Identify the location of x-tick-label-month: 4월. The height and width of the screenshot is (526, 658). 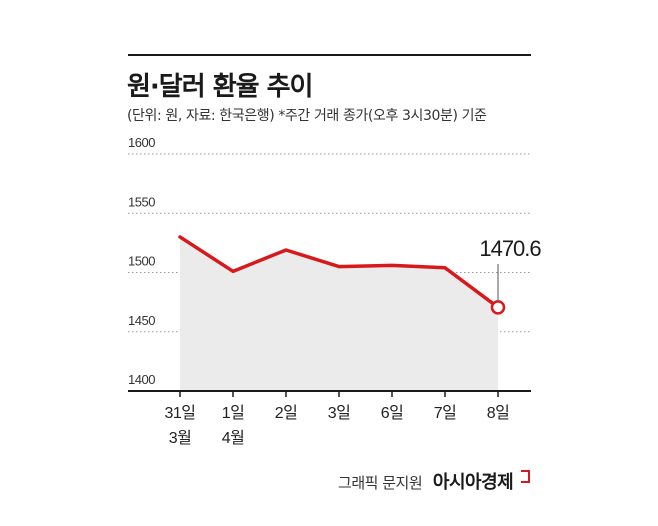
(233, 438).